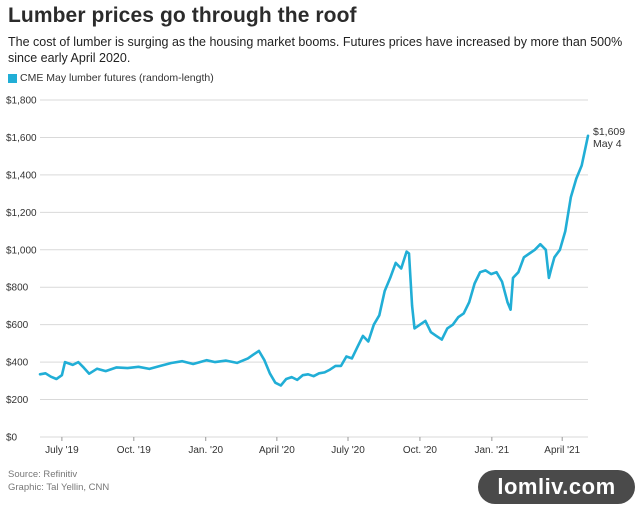  I want to click on y-tick-label: $1,000, so click(21, 250).